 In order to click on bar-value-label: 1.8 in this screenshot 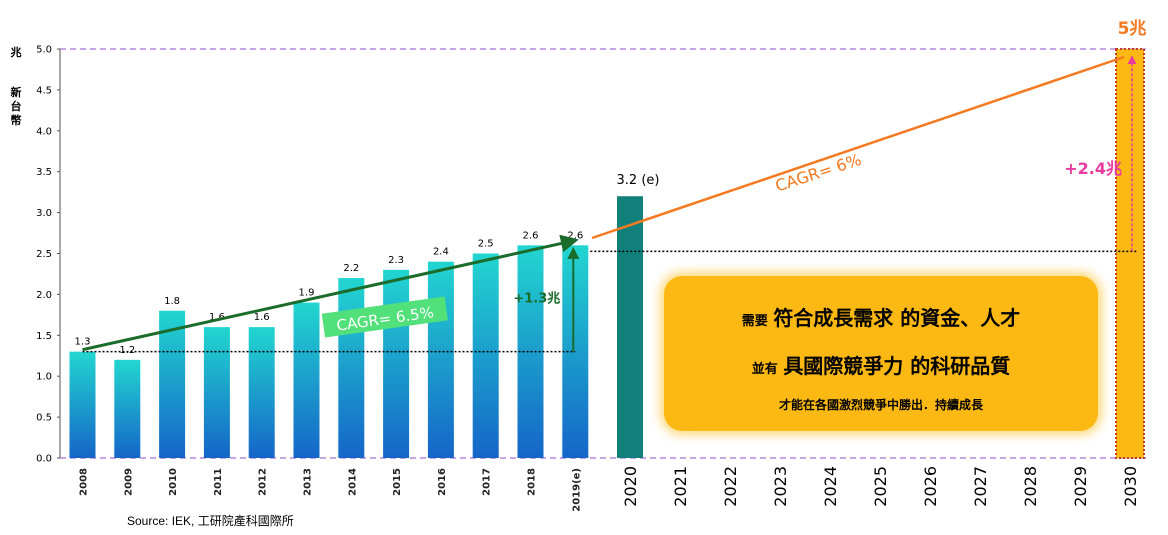, I will do `click(172, 301)`.